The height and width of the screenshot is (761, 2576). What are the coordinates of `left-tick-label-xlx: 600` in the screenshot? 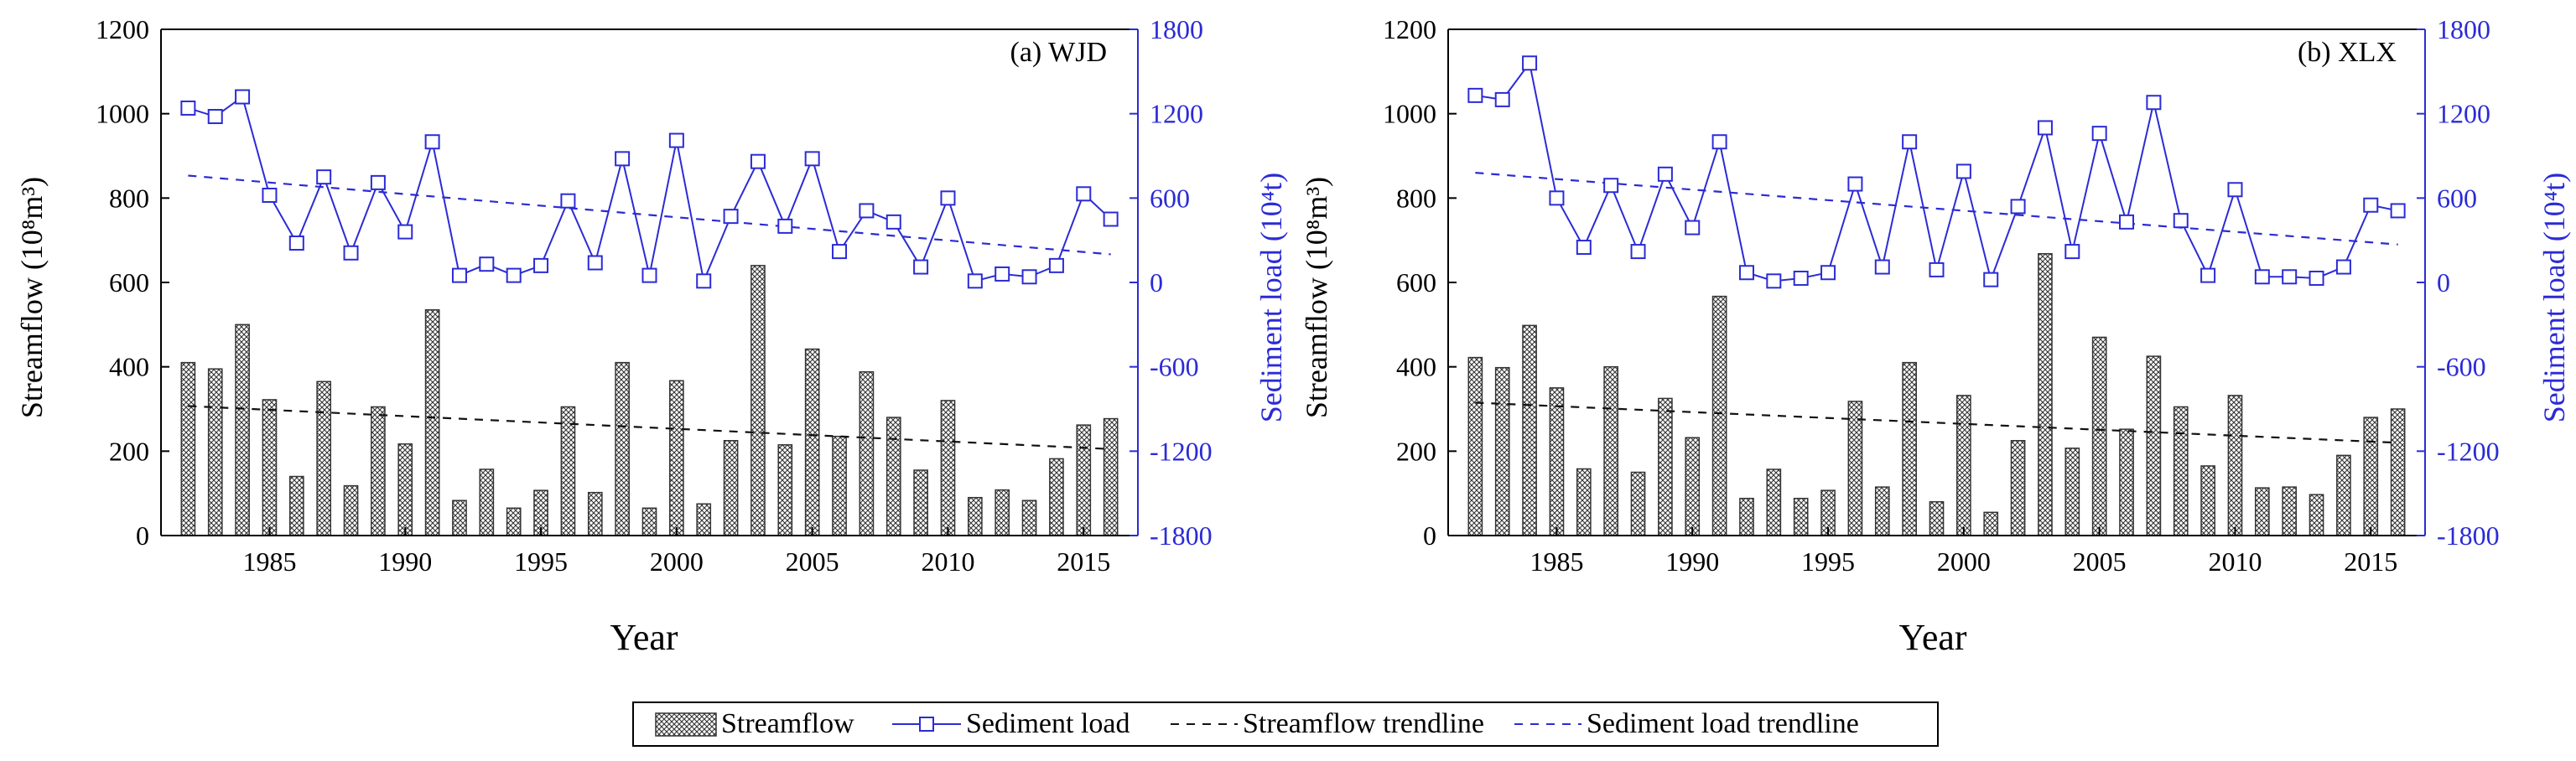 It's located at (1416, 282).